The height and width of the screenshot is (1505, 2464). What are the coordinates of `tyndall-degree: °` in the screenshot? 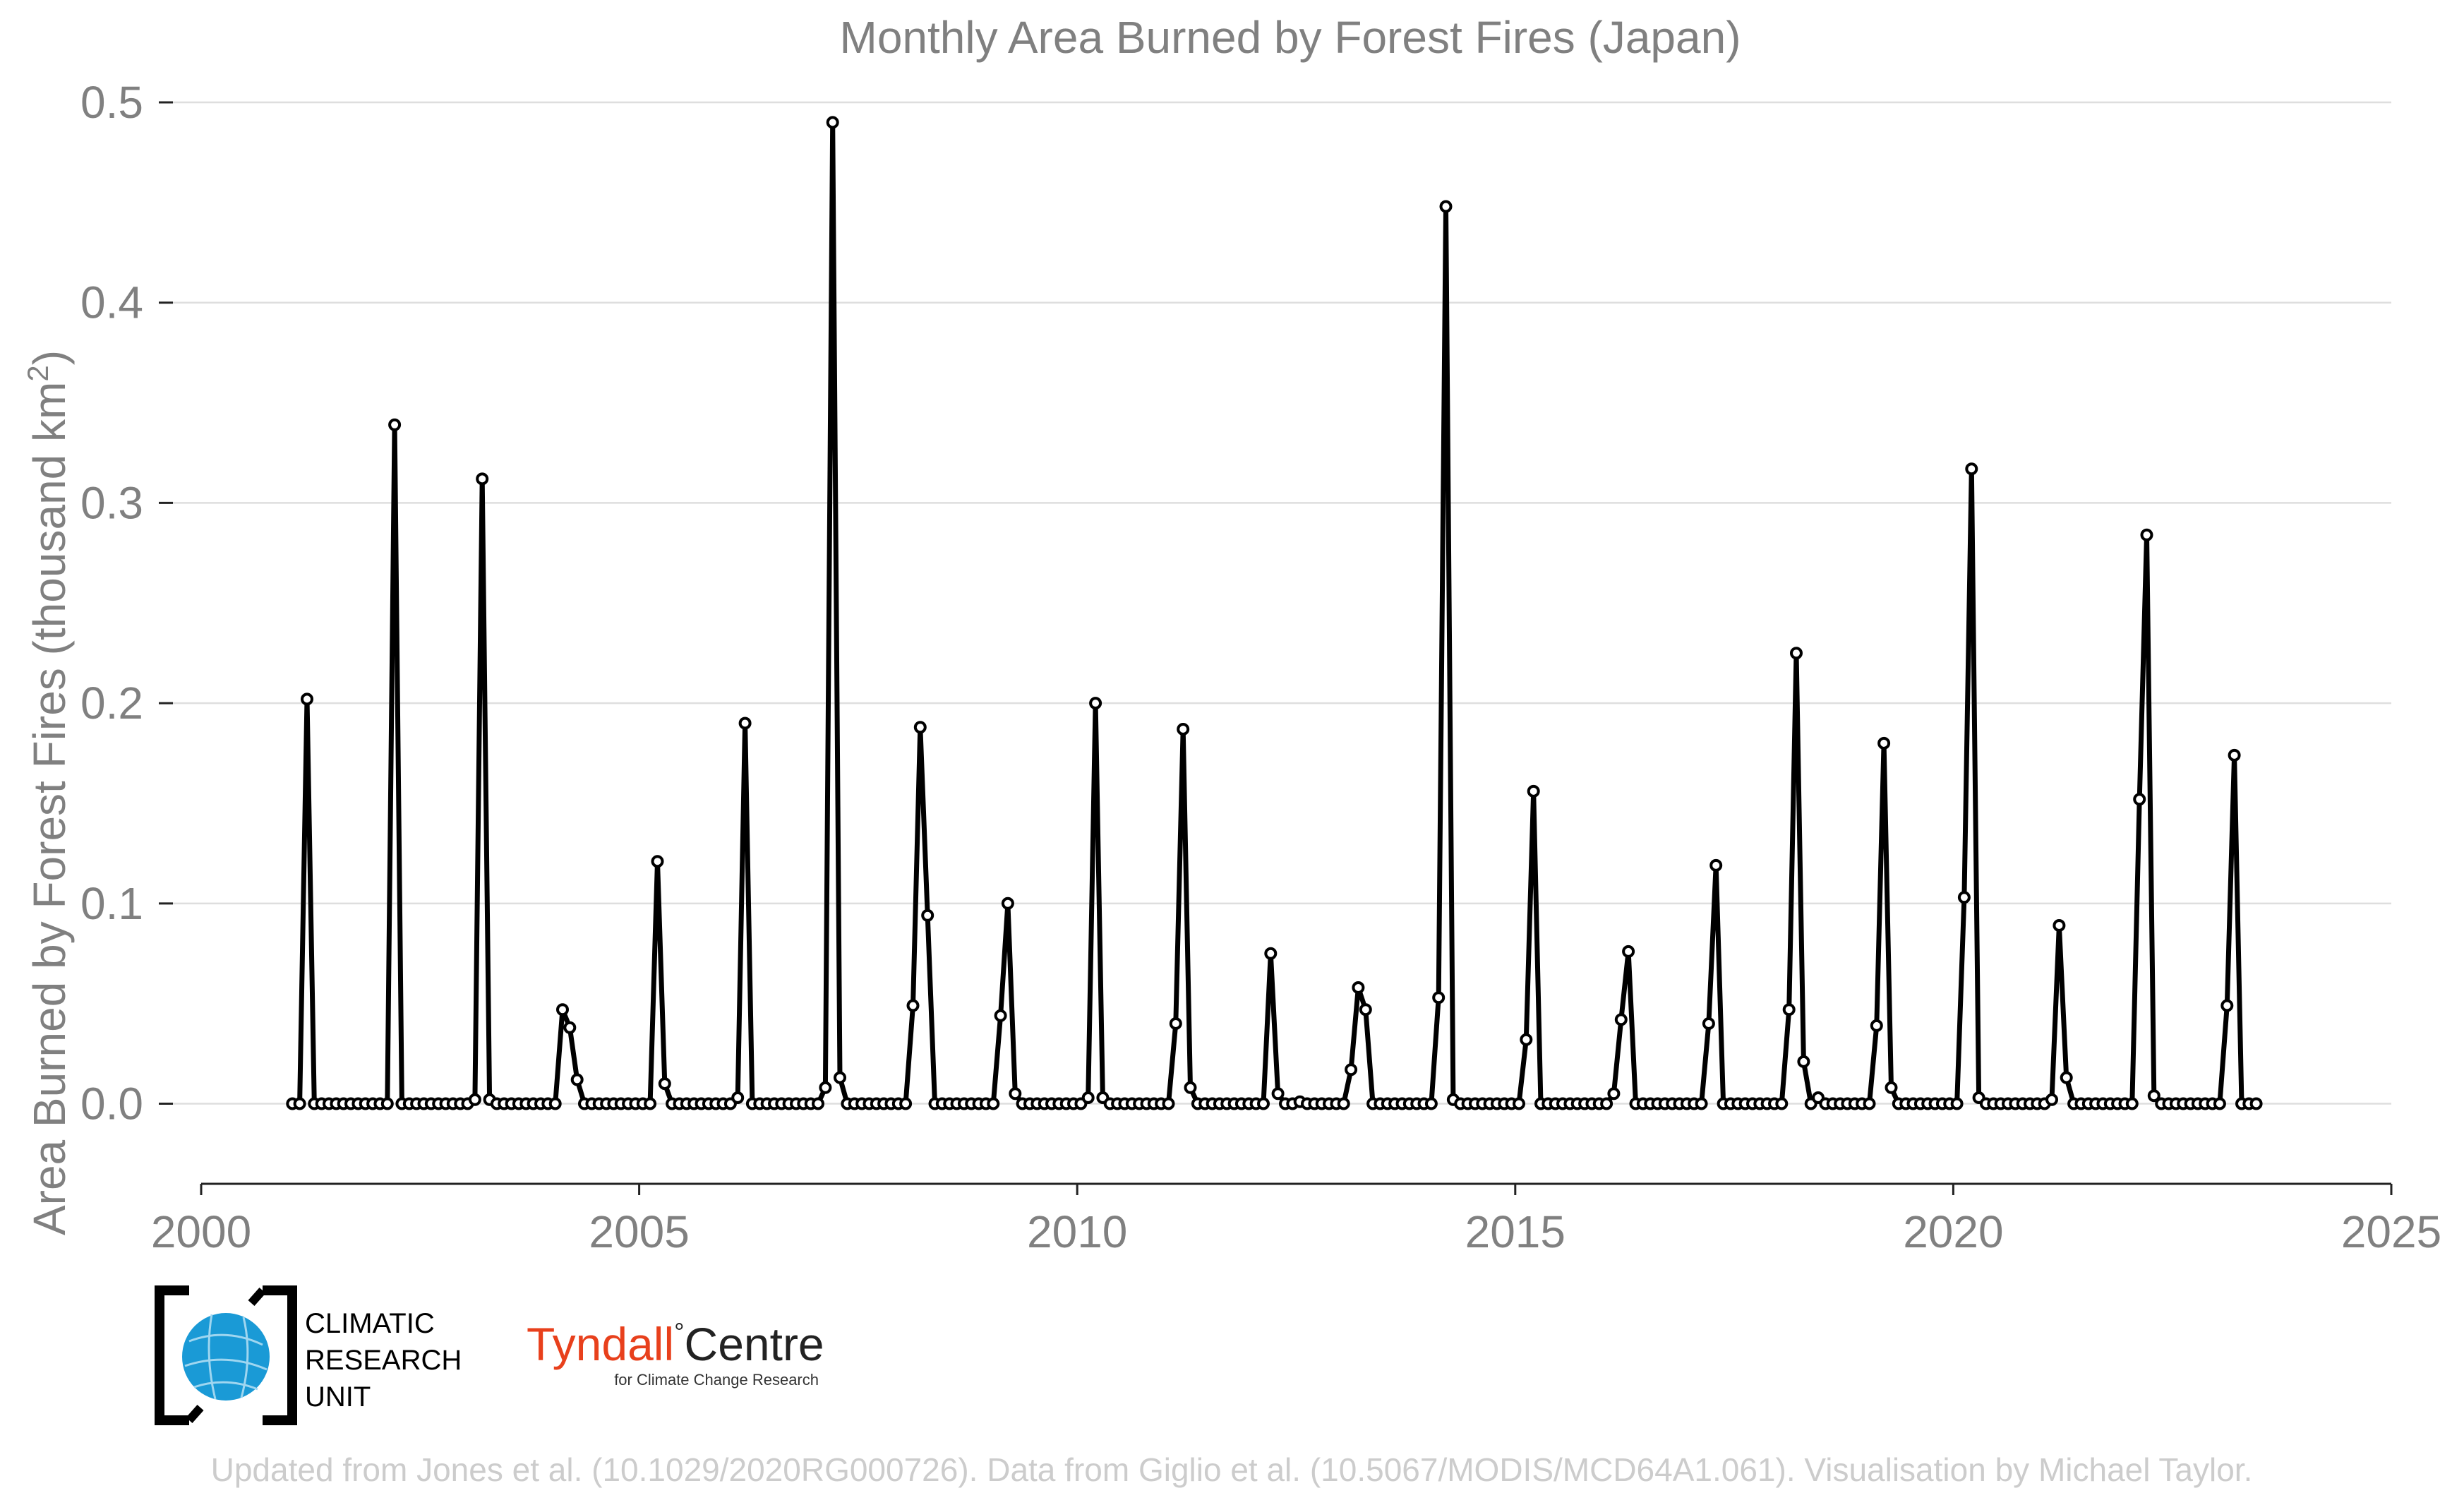 It's located at (679, 1331).